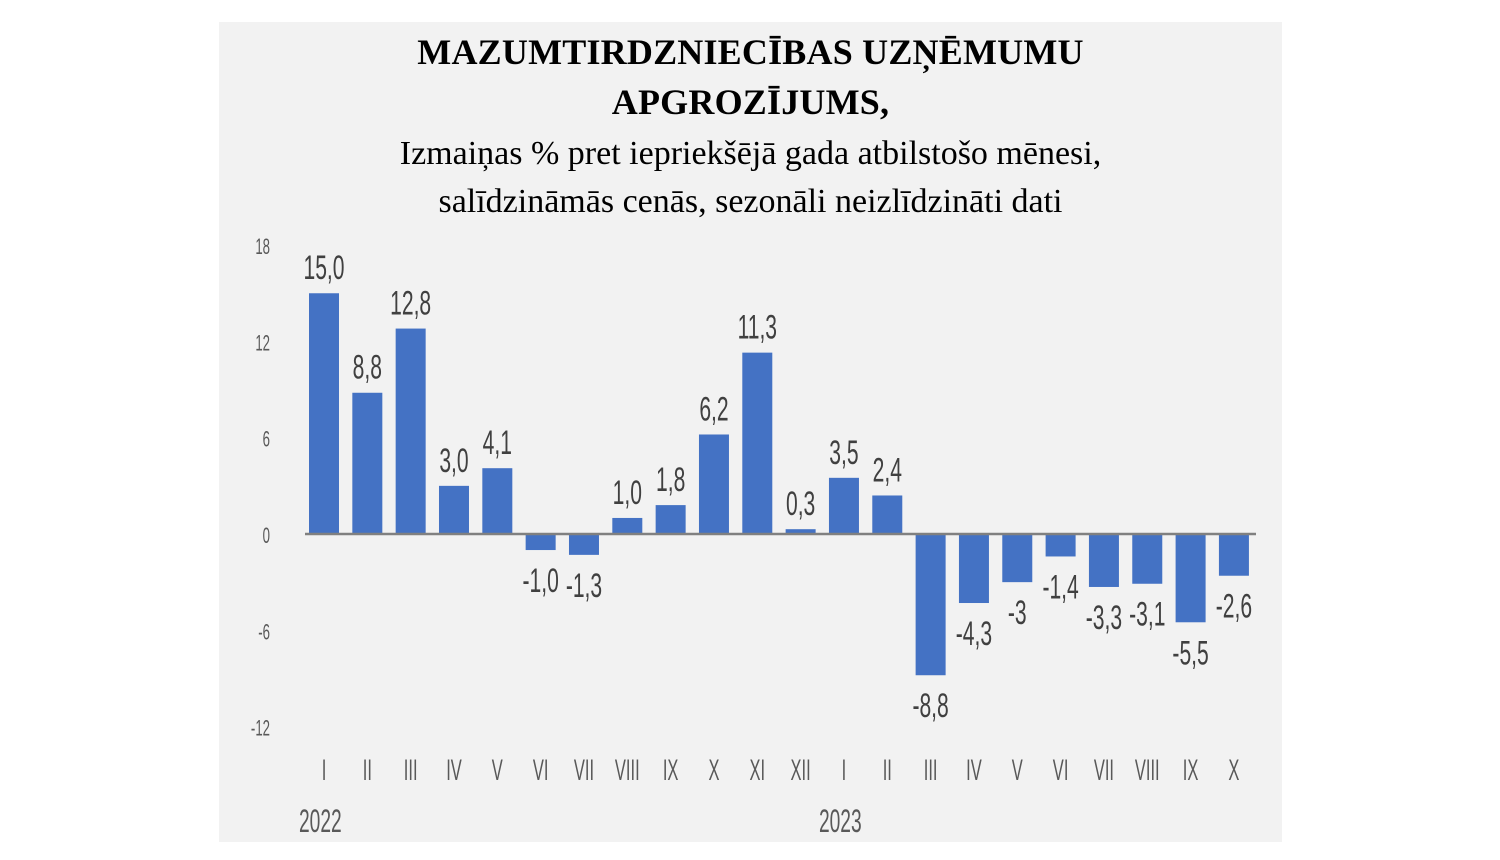 The image size is (1500, 860). I want to click on y-axis-labels: 18 12 6 0 -6 -12, so click(260, 488).